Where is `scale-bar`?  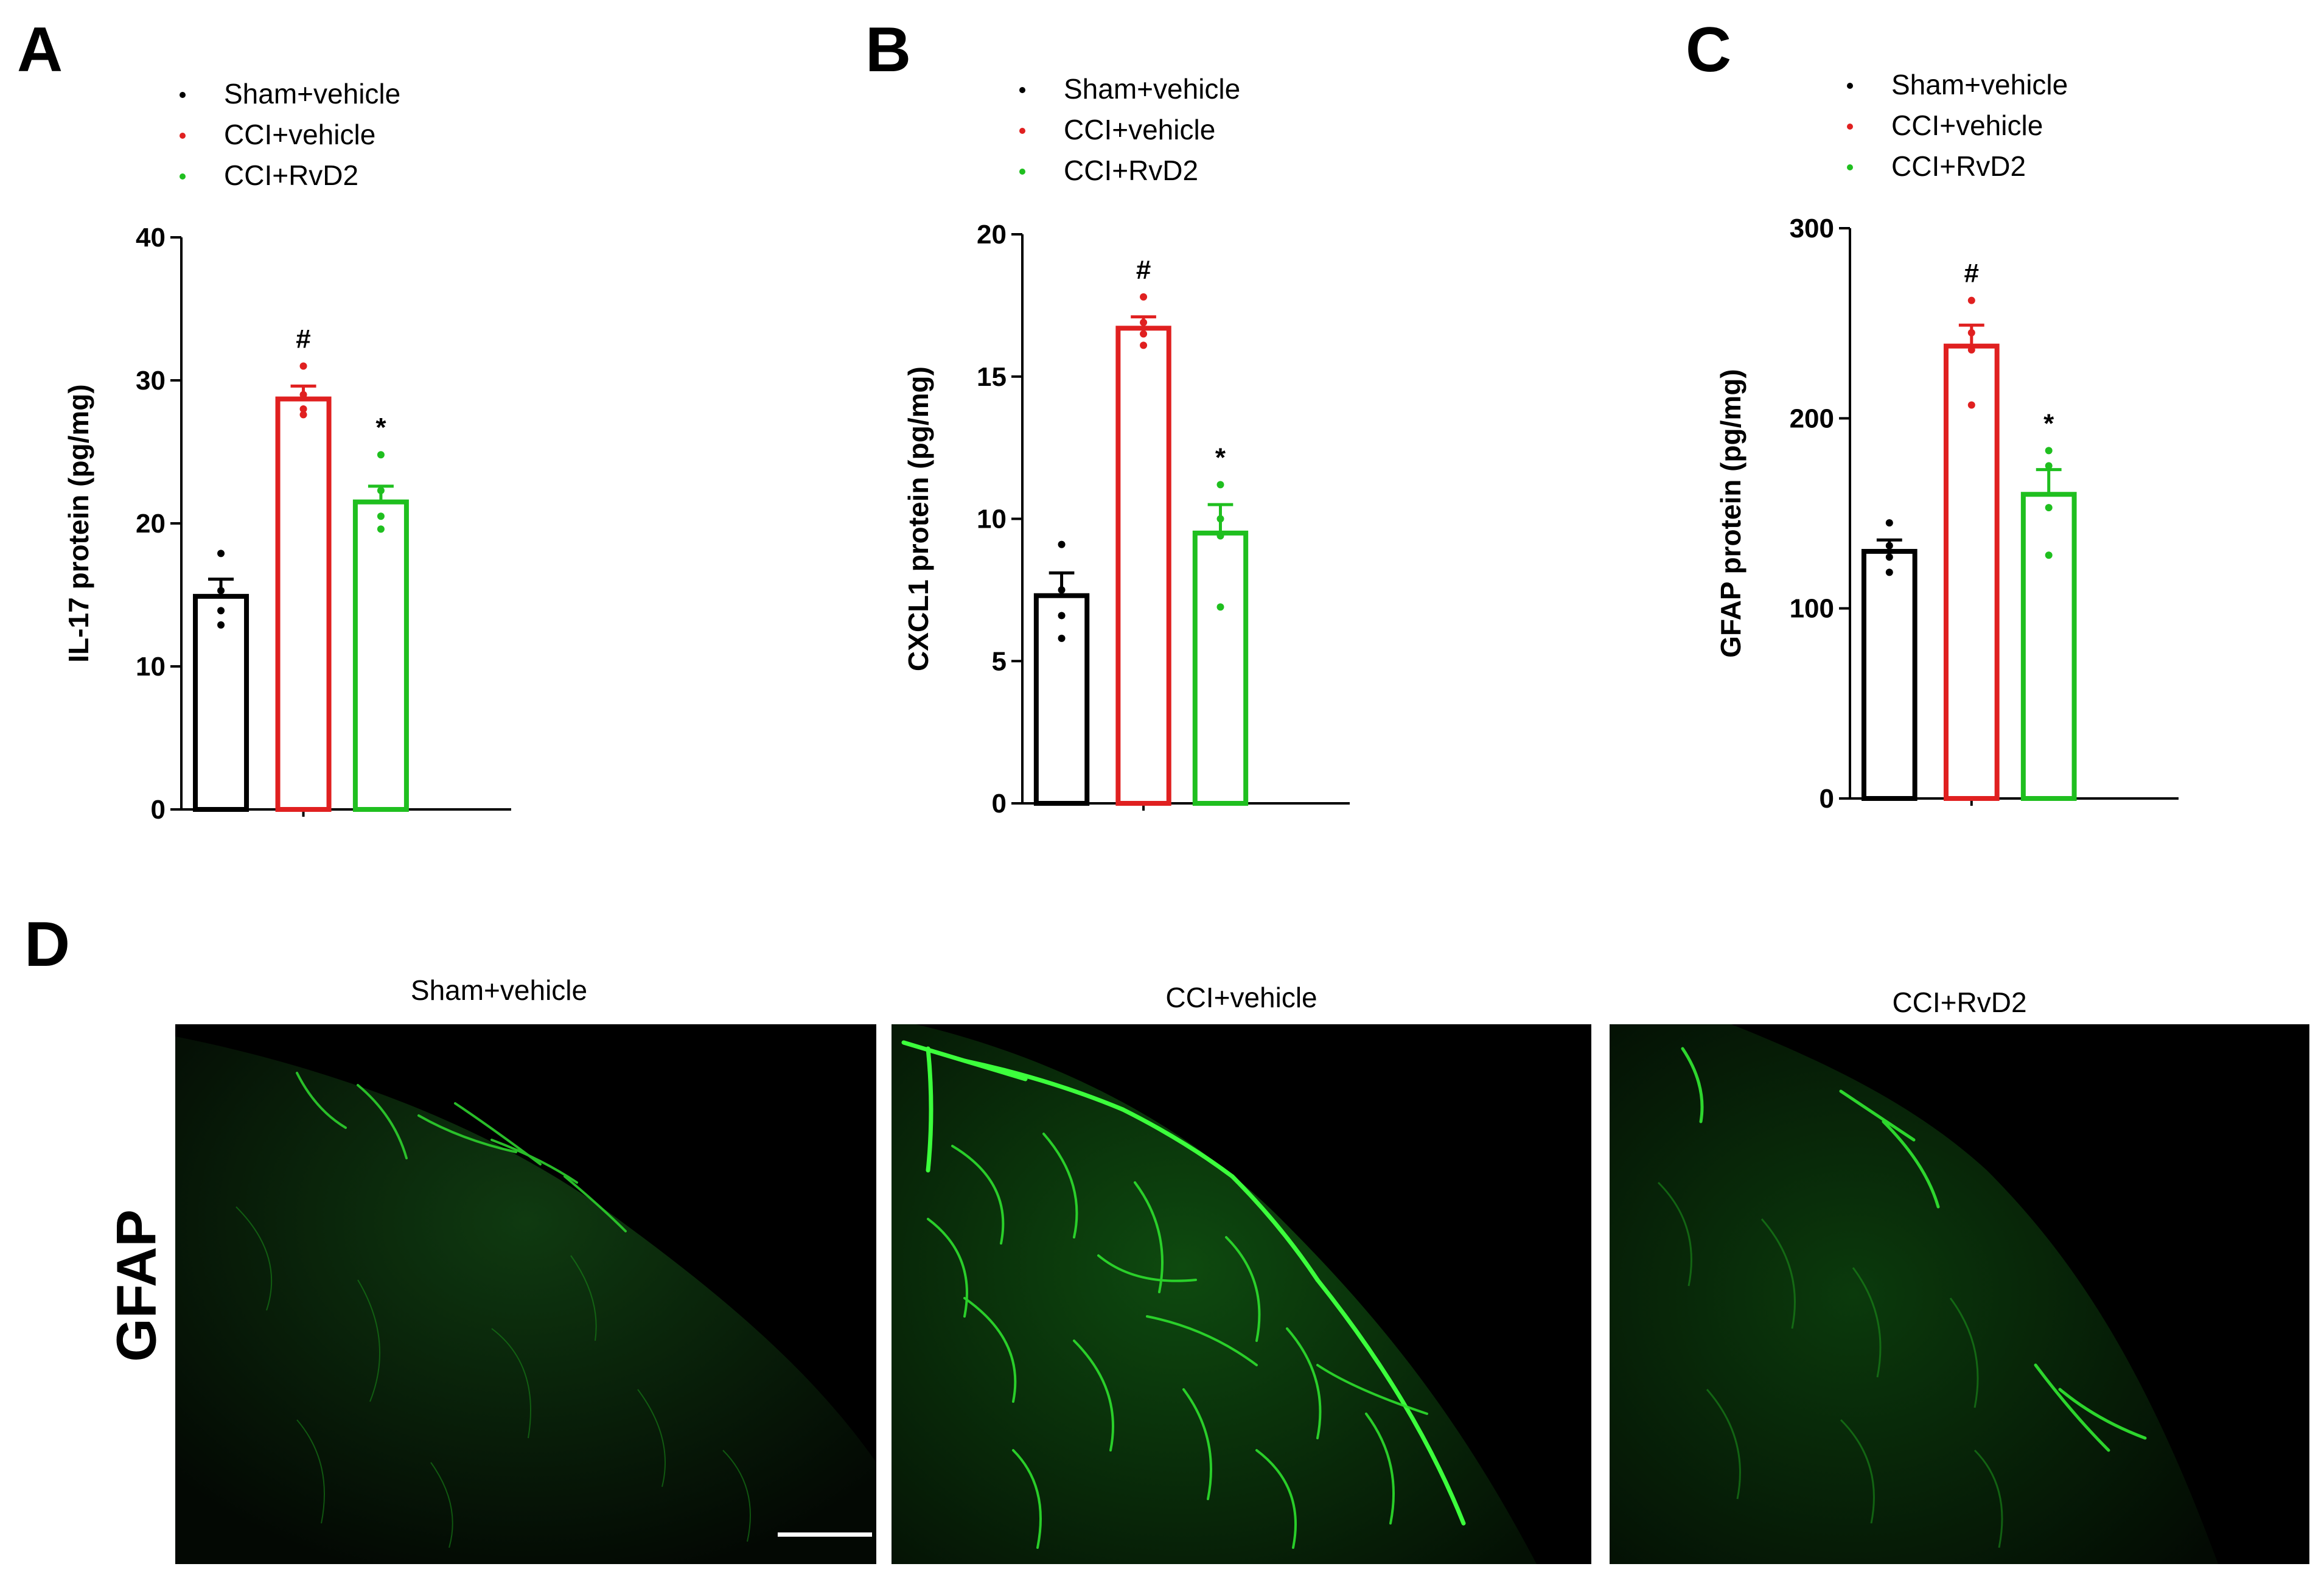 scale-bar is located at coordinates (825, 1534).